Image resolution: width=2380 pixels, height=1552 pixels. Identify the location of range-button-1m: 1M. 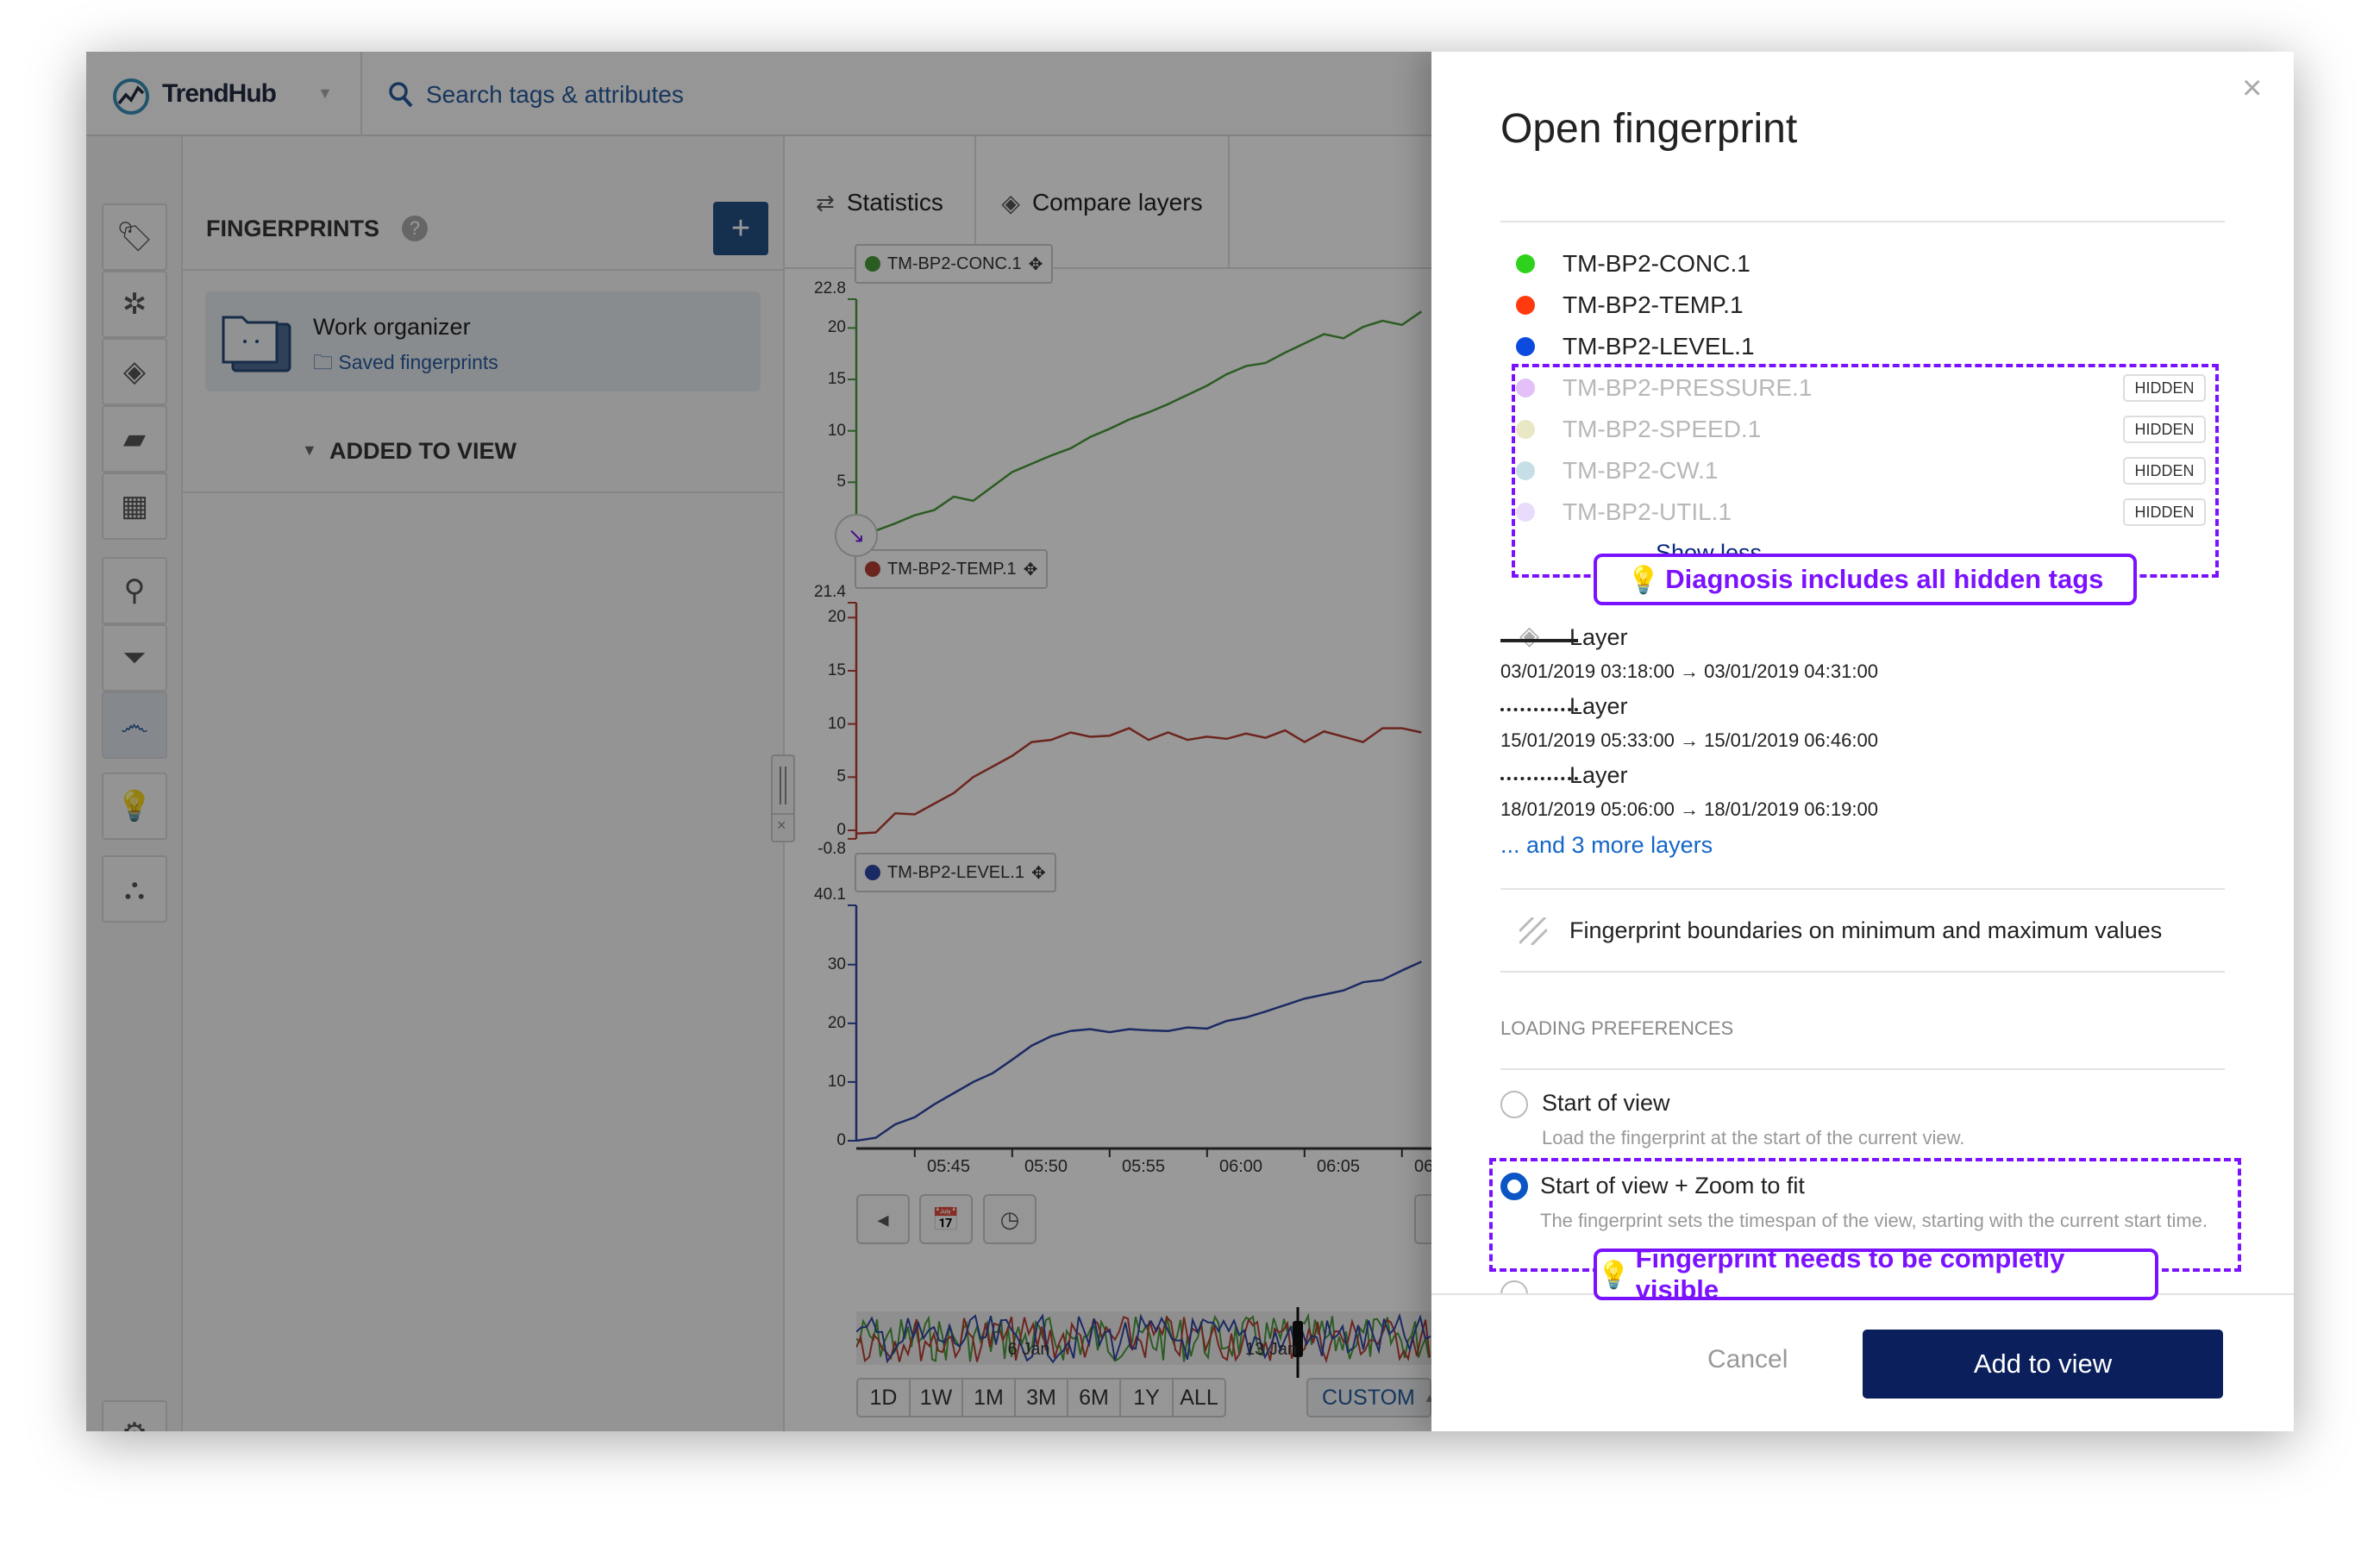
(990, 1398).